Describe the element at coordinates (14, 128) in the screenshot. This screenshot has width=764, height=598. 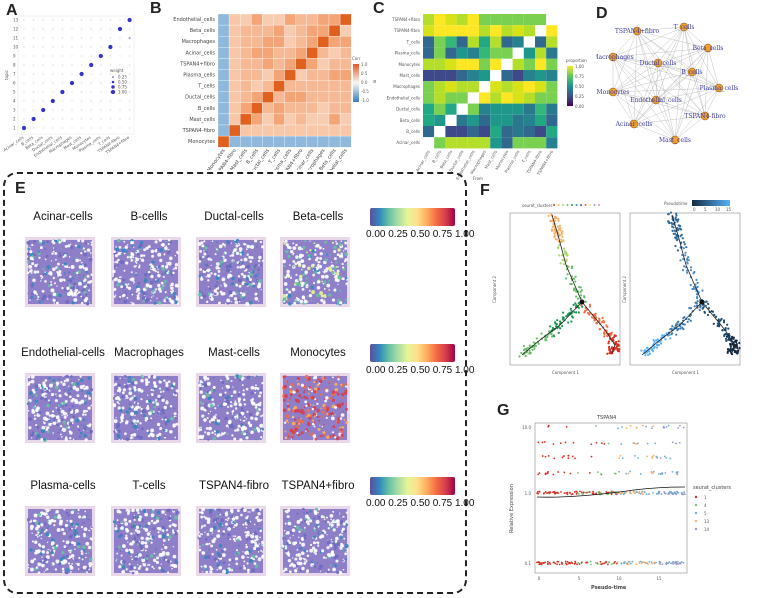
I see `panel-a-ytick: 1` at that location.